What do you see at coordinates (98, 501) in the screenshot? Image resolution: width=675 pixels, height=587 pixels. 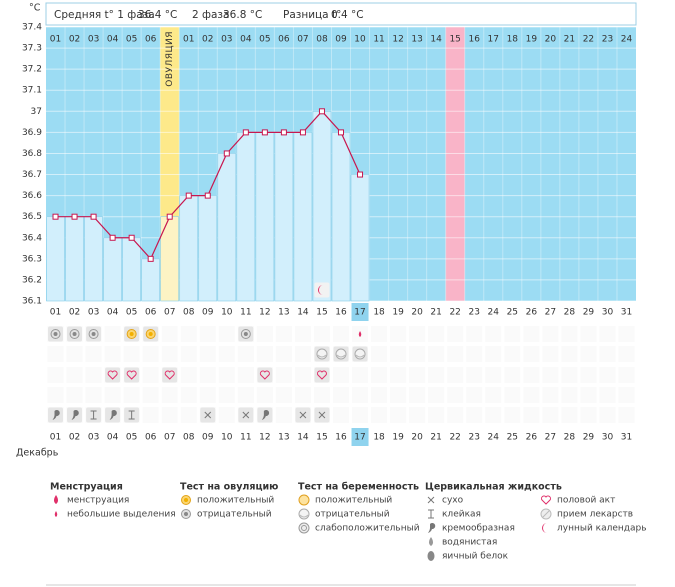 I see `legend-item: менструация` at bounding box center [98, 501].